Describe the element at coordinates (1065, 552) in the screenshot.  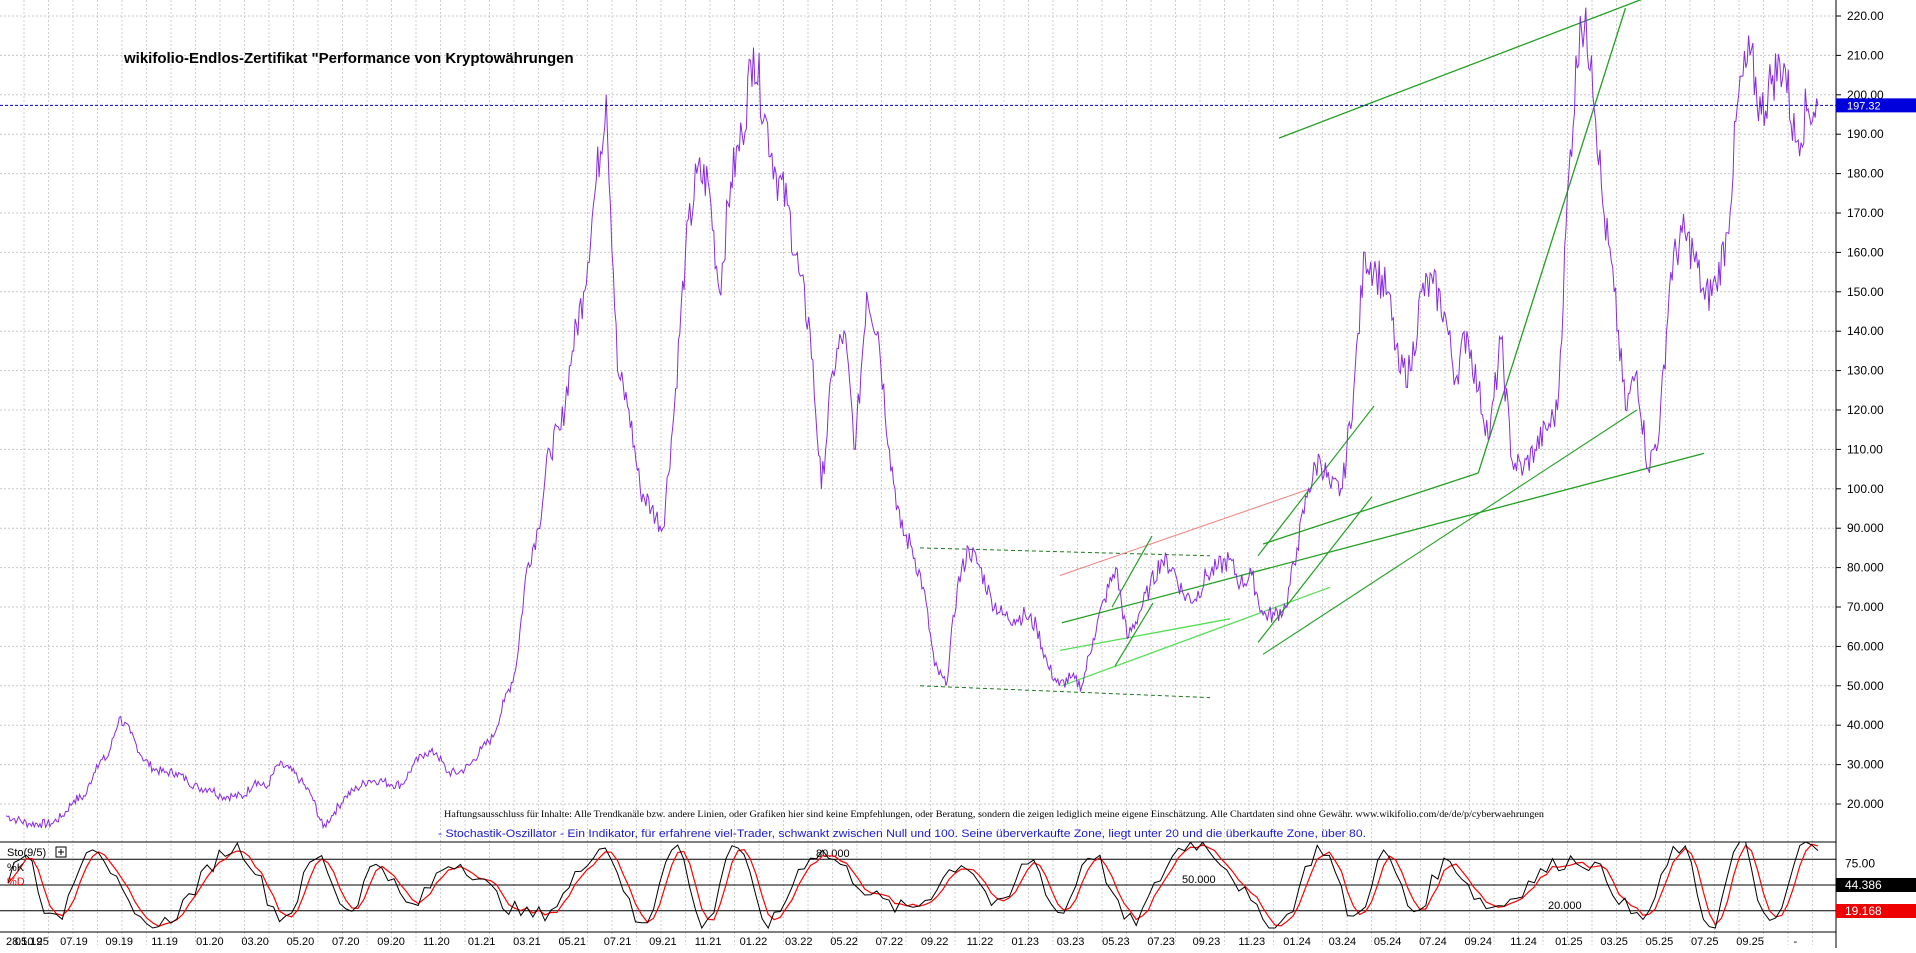
I see `range-top-line` at that location.